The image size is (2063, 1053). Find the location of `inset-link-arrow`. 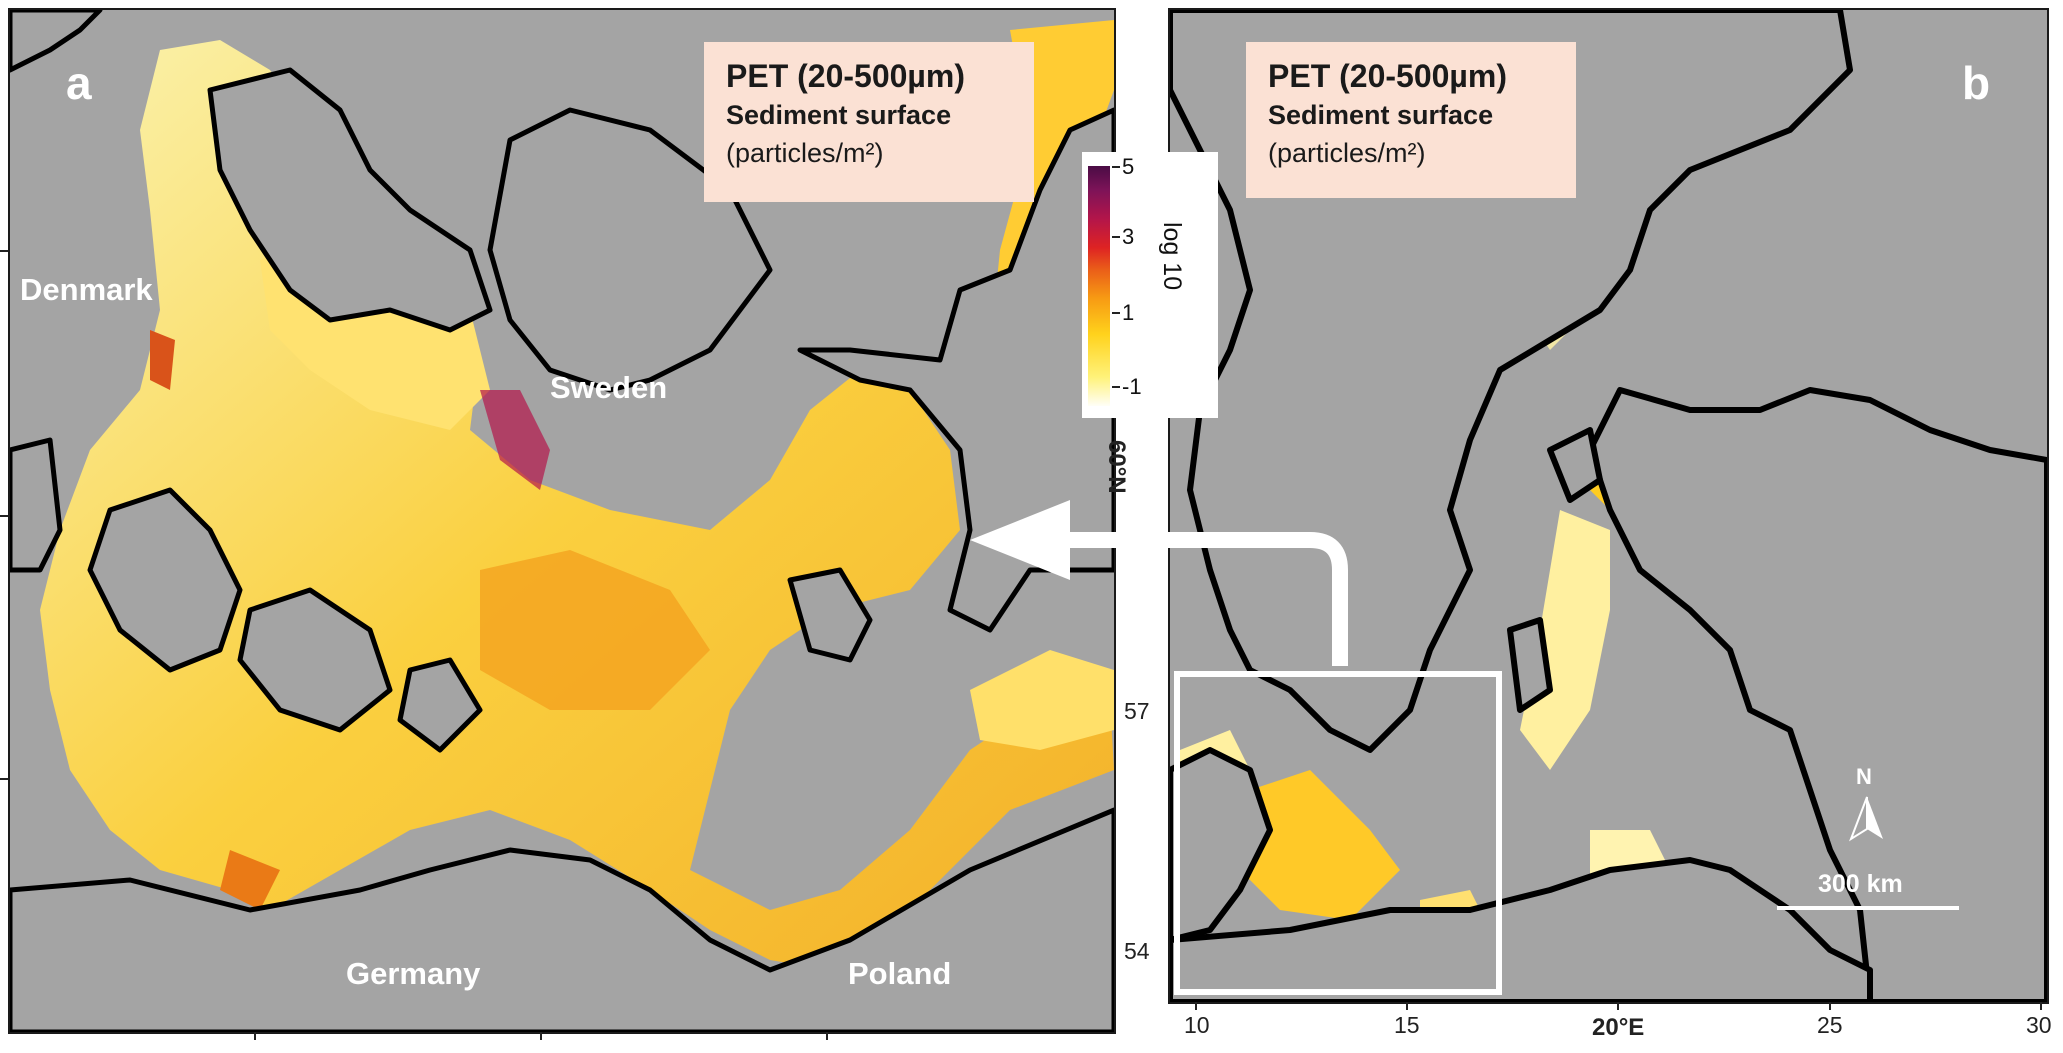

inset-link-arrow is located at coordinates (1159, 583).